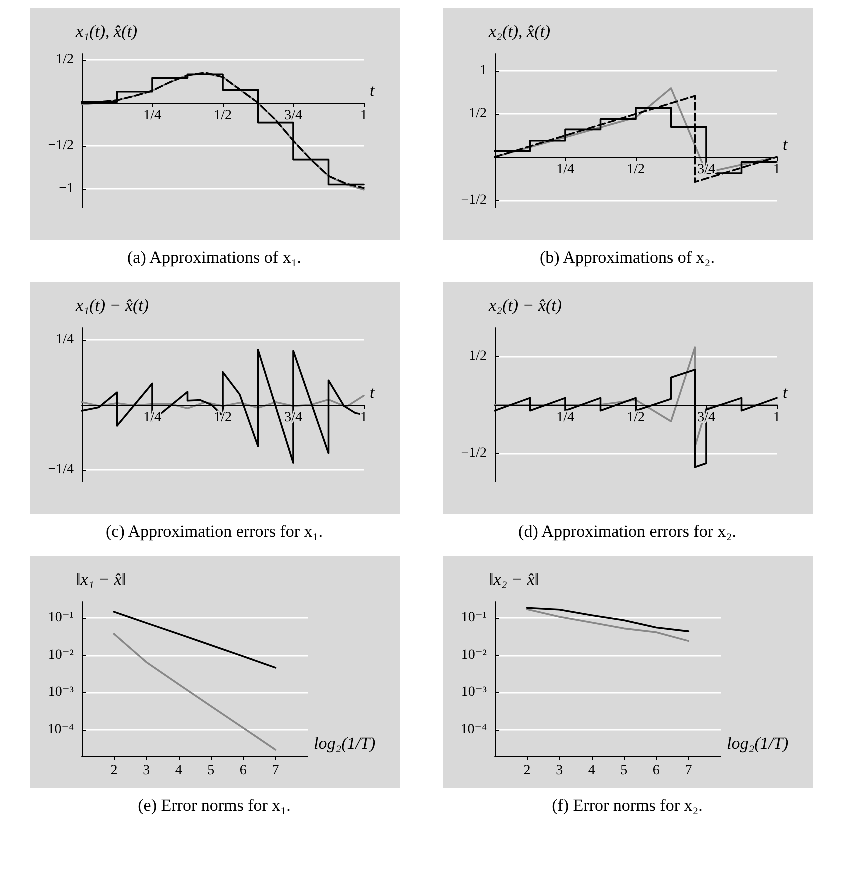  What do you see at coordinates (627, 258) in the screenshot?
I see `text: (b) Approximations of x₂.` at bounding box center [627, 258].